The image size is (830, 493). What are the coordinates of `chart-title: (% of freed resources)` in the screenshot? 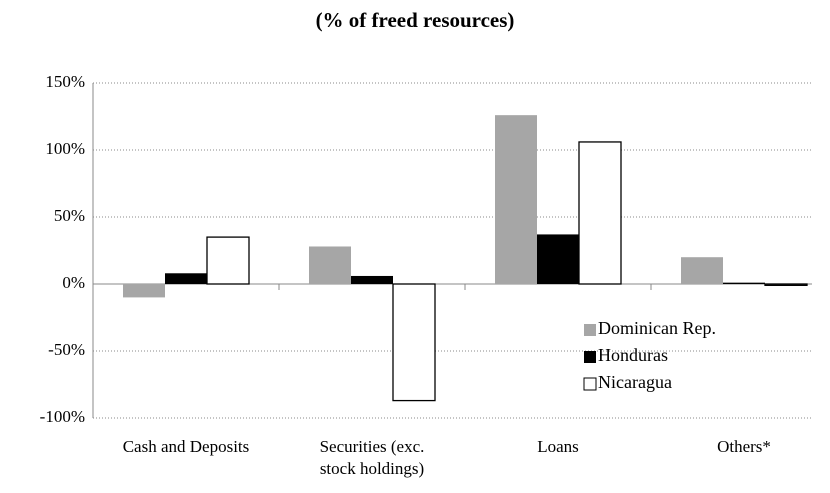 It's located at (415, 20).